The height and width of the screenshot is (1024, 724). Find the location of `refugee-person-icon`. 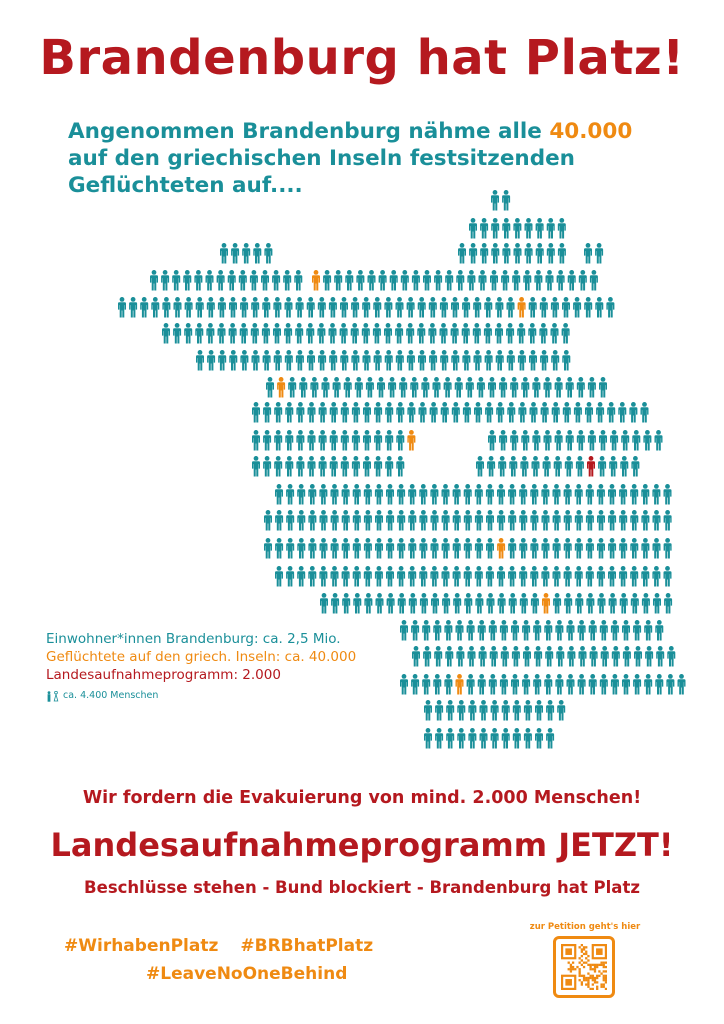

refugee-person-icon is located at coordinates (521, 307).